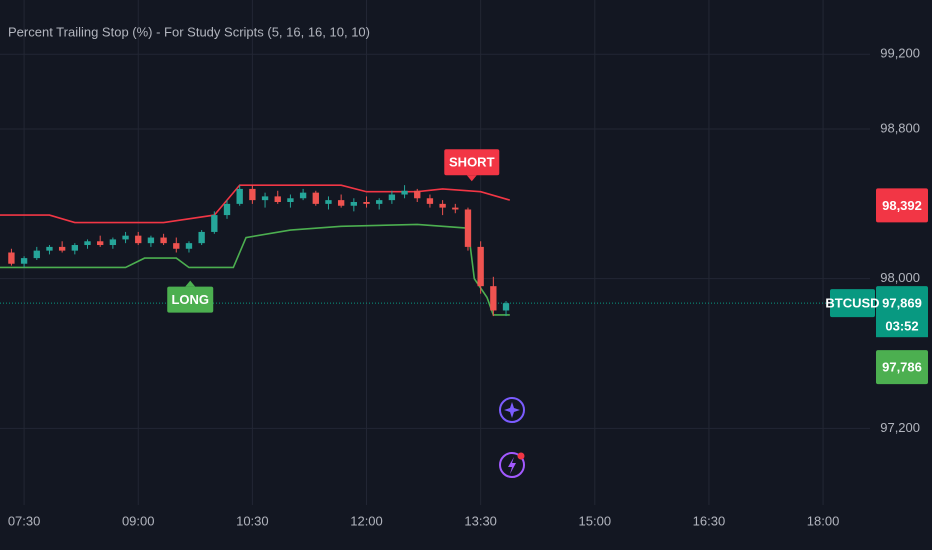 The image size is (932, 550). I want to click on y-tick-label: 98,800, so click(900, 127).